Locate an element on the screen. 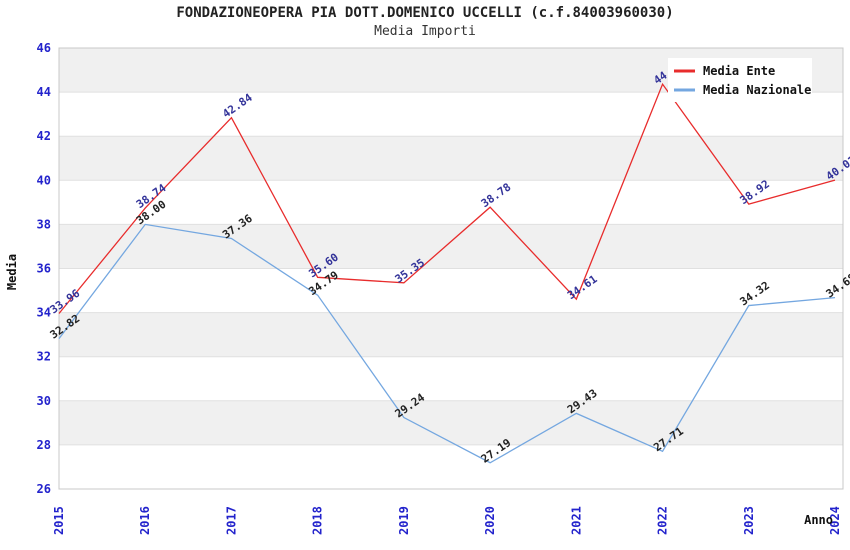  legend-item-media-nazionale: Media Nazionale is located at coordinates (742, 90).